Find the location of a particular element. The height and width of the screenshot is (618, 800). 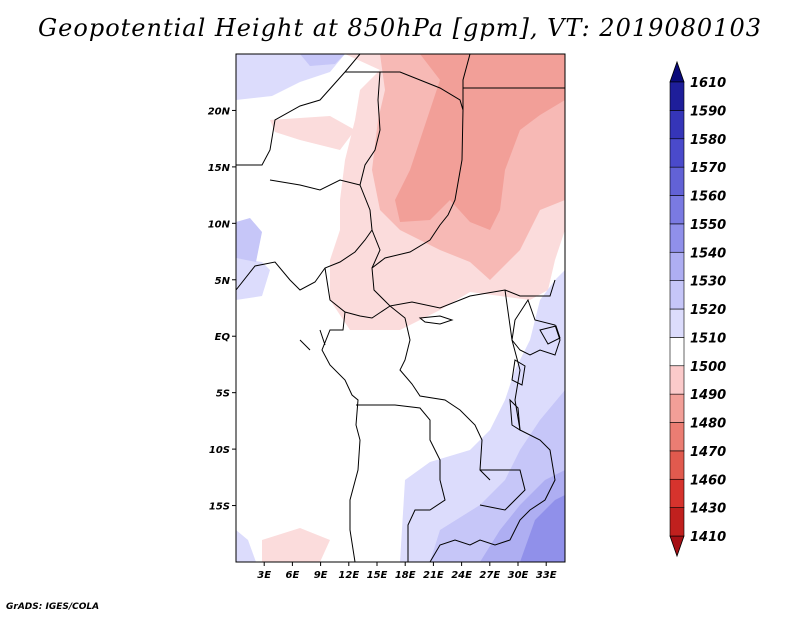

x-tick-label: 33E is located at coordinates (546, 575).